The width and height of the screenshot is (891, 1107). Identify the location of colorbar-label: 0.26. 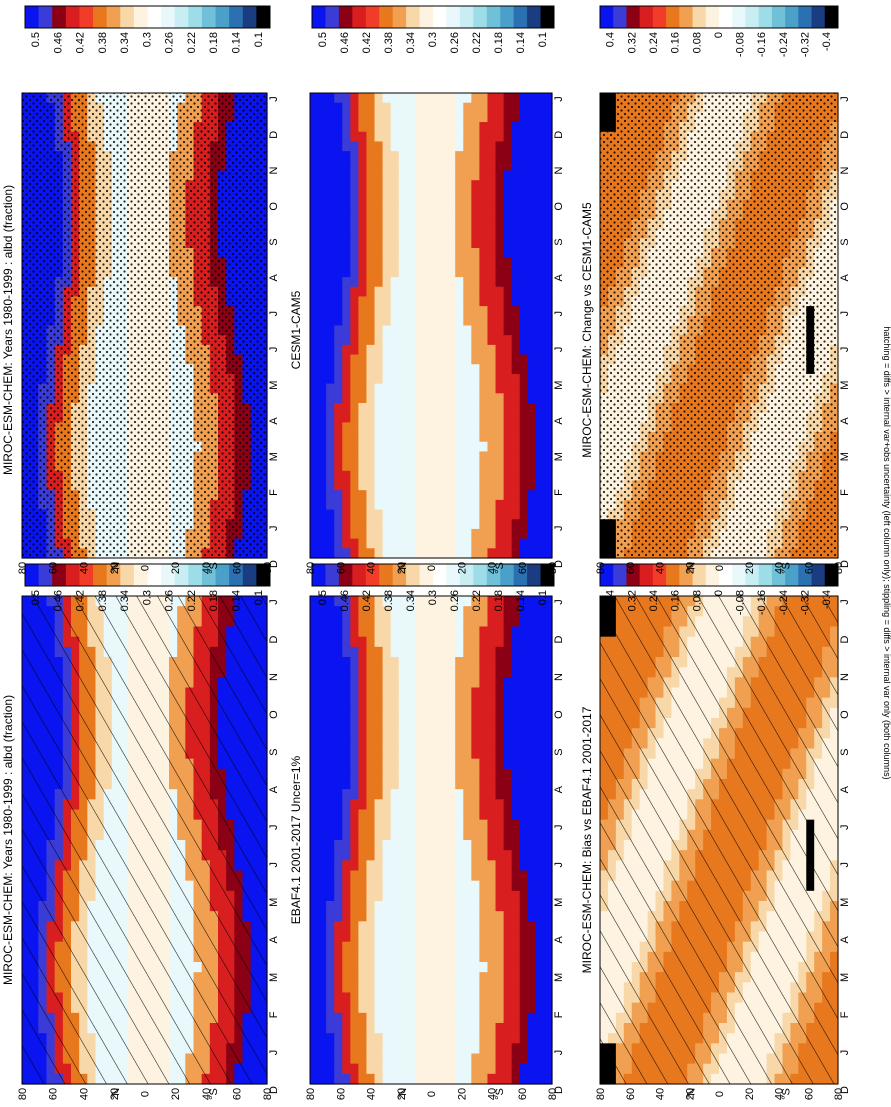
(170, 600).